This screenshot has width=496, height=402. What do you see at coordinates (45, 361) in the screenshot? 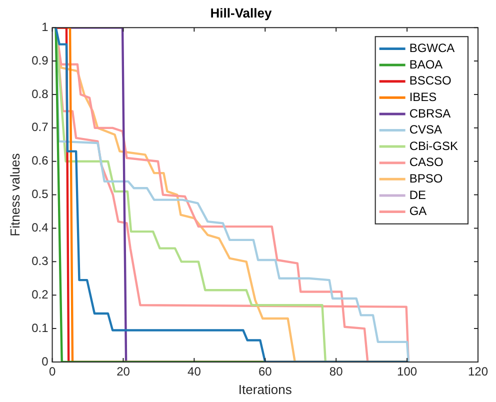
I see `y-tick-label: 0` at bounding box center [45, 361].